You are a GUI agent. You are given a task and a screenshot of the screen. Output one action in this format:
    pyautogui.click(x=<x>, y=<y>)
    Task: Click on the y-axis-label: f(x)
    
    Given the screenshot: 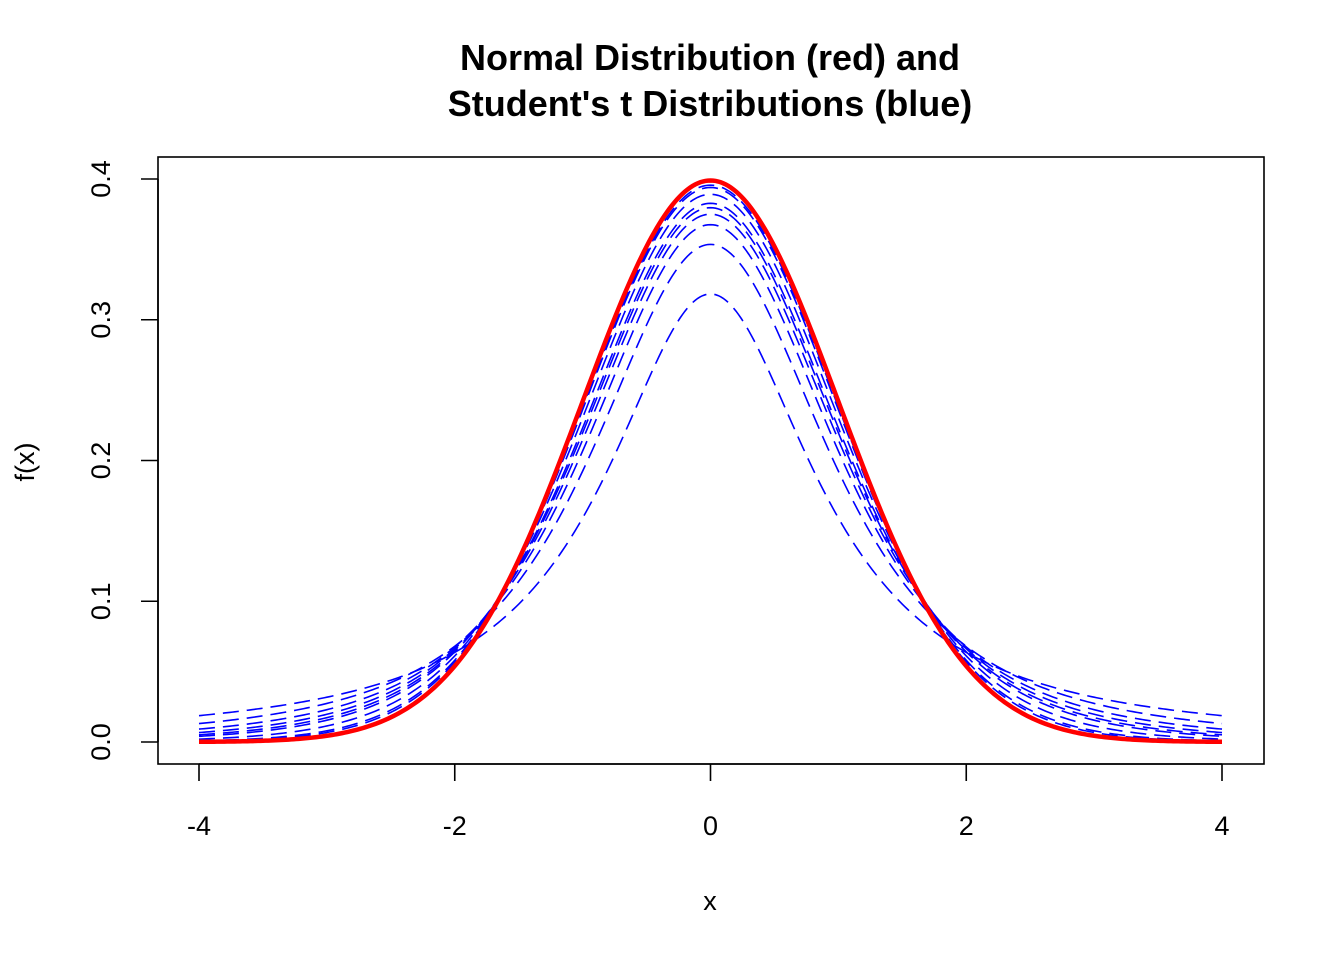 What is the action you would take?
    pyautogui.click(x=25, y=462)
    